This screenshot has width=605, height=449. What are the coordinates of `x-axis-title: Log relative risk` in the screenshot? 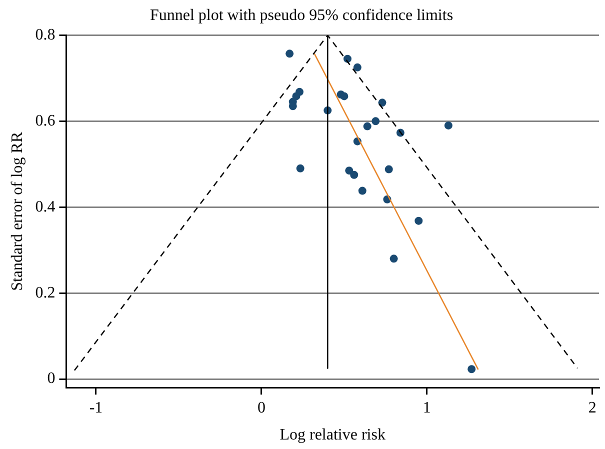 It's located at (333, 435).